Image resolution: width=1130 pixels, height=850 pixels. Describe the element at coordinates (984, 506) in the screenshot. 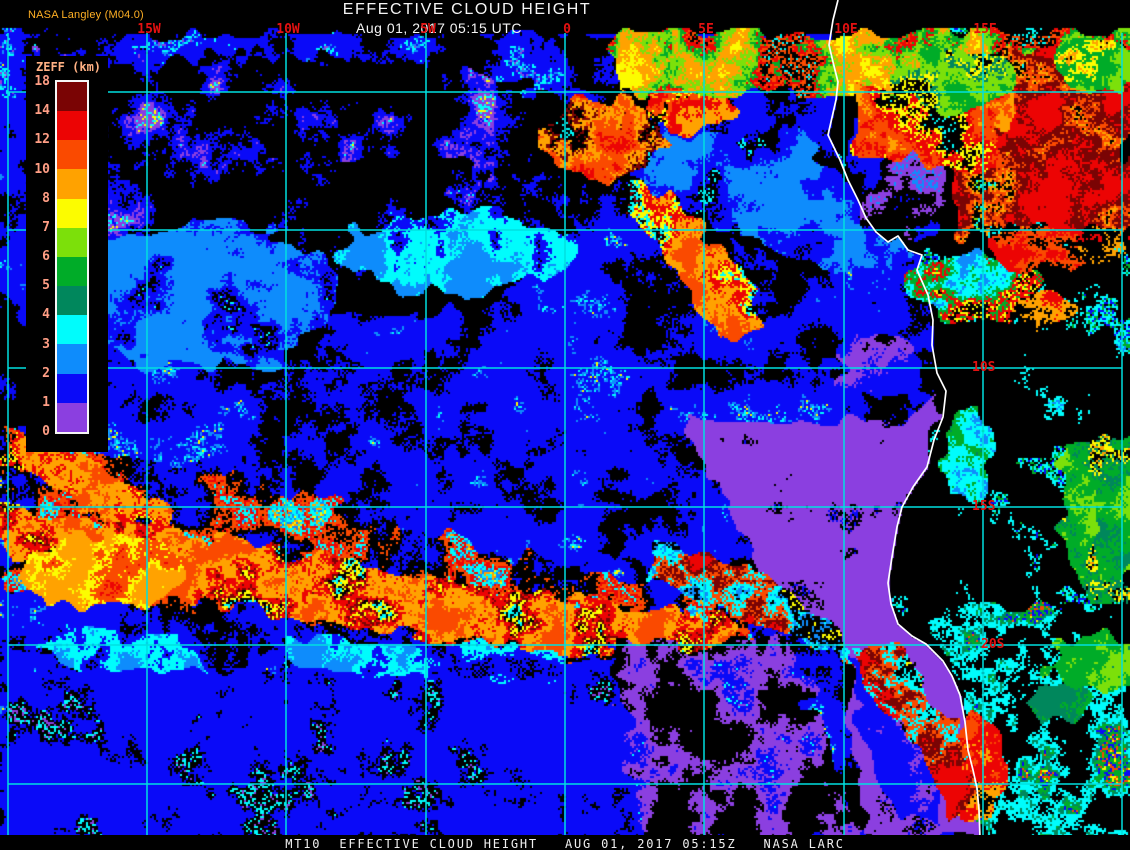

I see `lat-label-15S: 15S` at that location.